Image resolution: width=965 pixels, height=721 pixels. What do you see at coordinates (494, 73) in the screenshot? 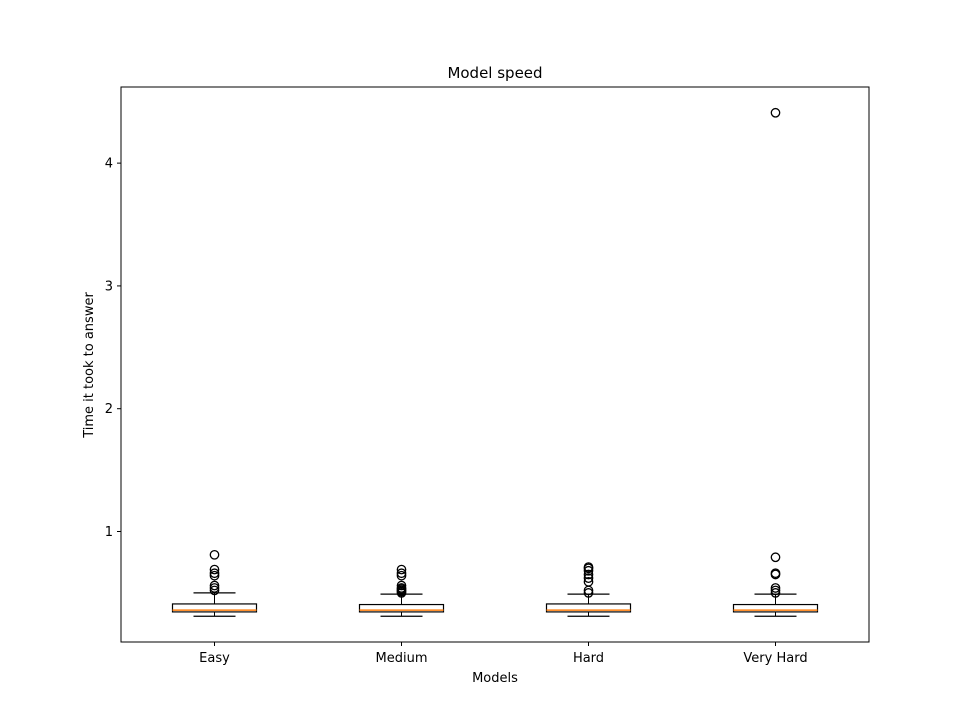
I see `chart-title: Model speed` at bounding box center [494, 73].